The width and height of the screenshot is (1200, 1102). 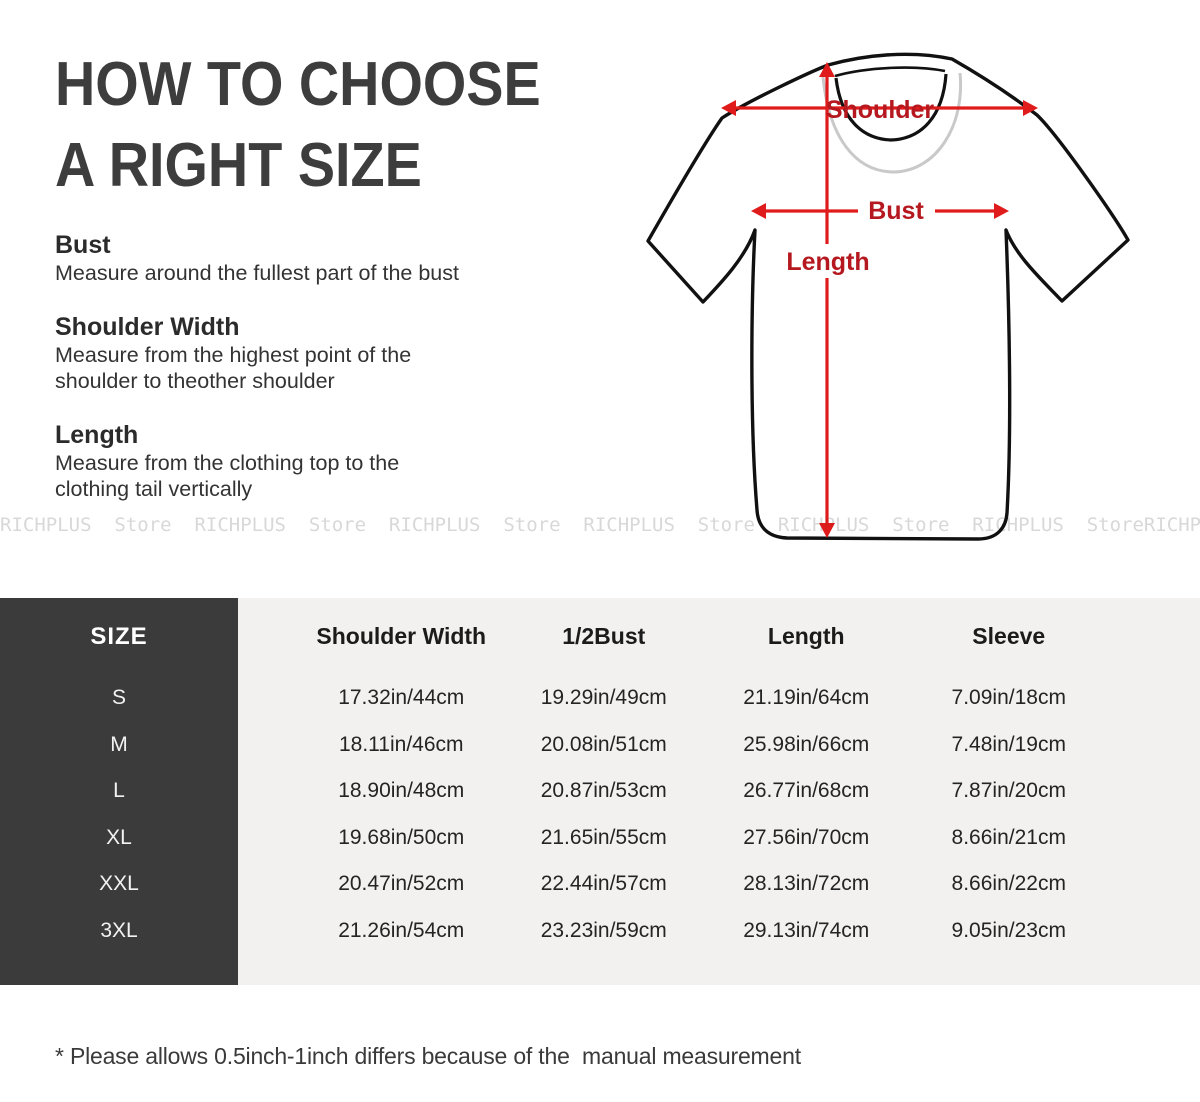 I want to click on guide-heading-bust: Bust, so click(x=83, y=245).